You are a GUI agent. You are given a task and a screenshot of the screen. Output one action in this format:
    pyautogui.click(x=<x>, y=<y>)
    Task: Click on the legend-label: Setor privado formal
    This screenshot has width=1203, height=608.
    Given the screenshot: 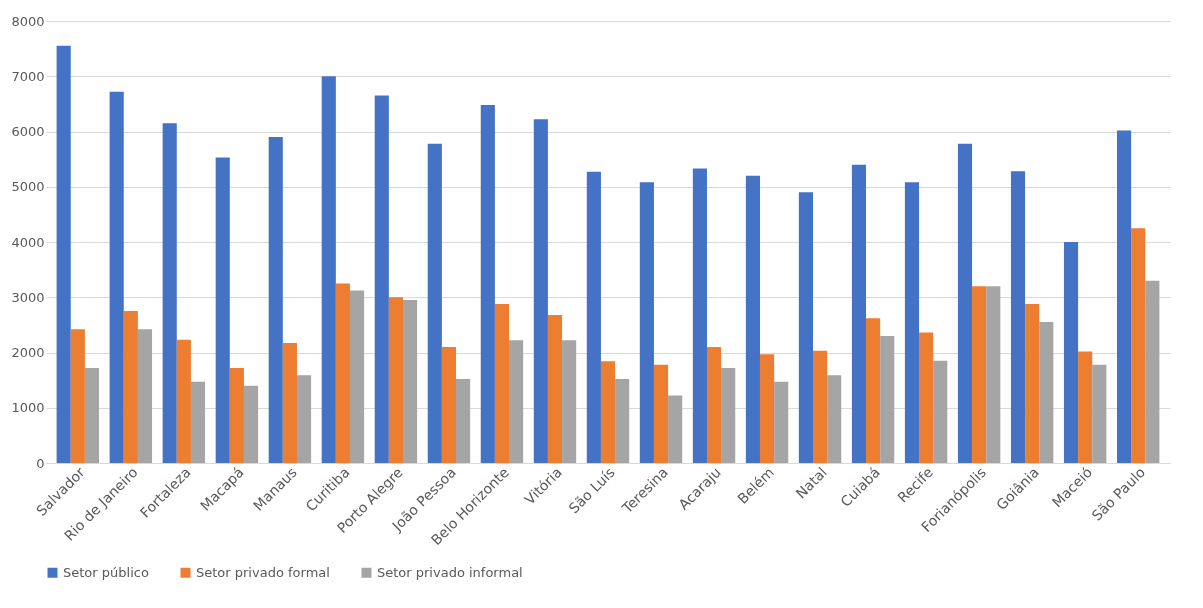 What is the action you would take?
    pyautogui.click(x=263, y=572)
    